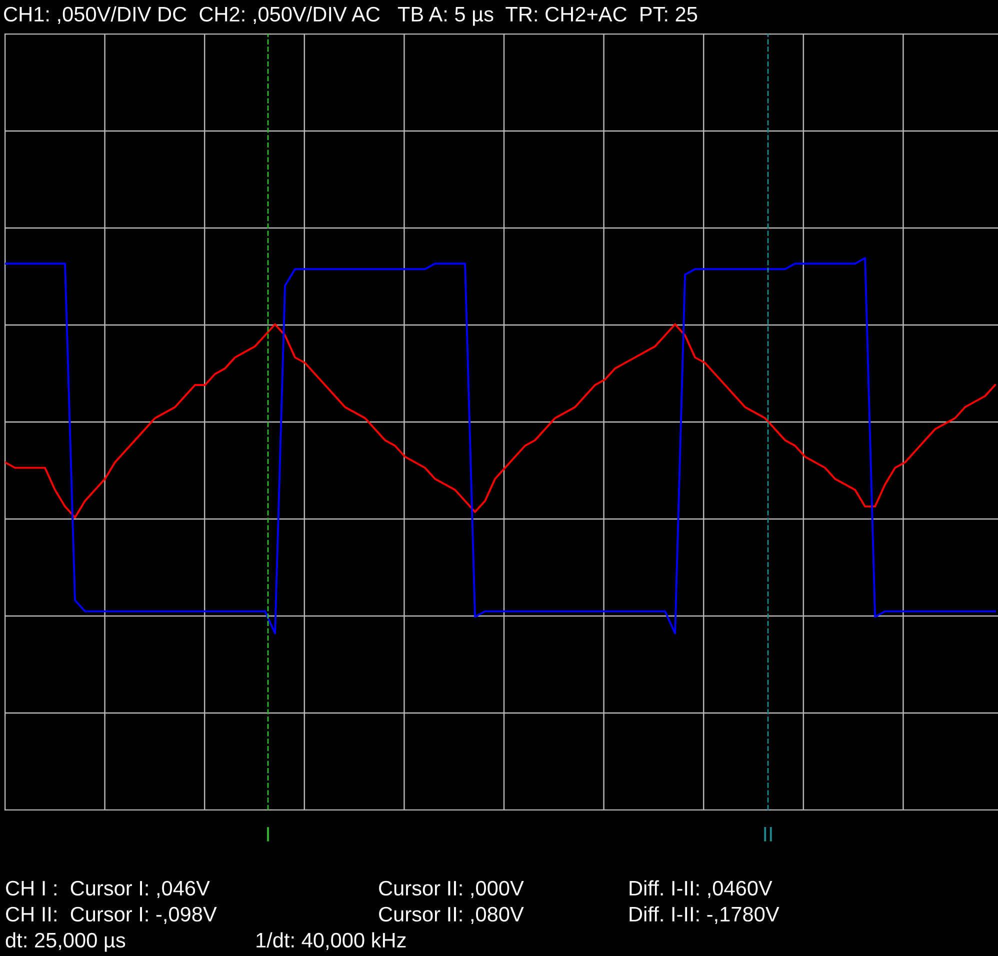  I want to click on text: II, so click(768, 834).